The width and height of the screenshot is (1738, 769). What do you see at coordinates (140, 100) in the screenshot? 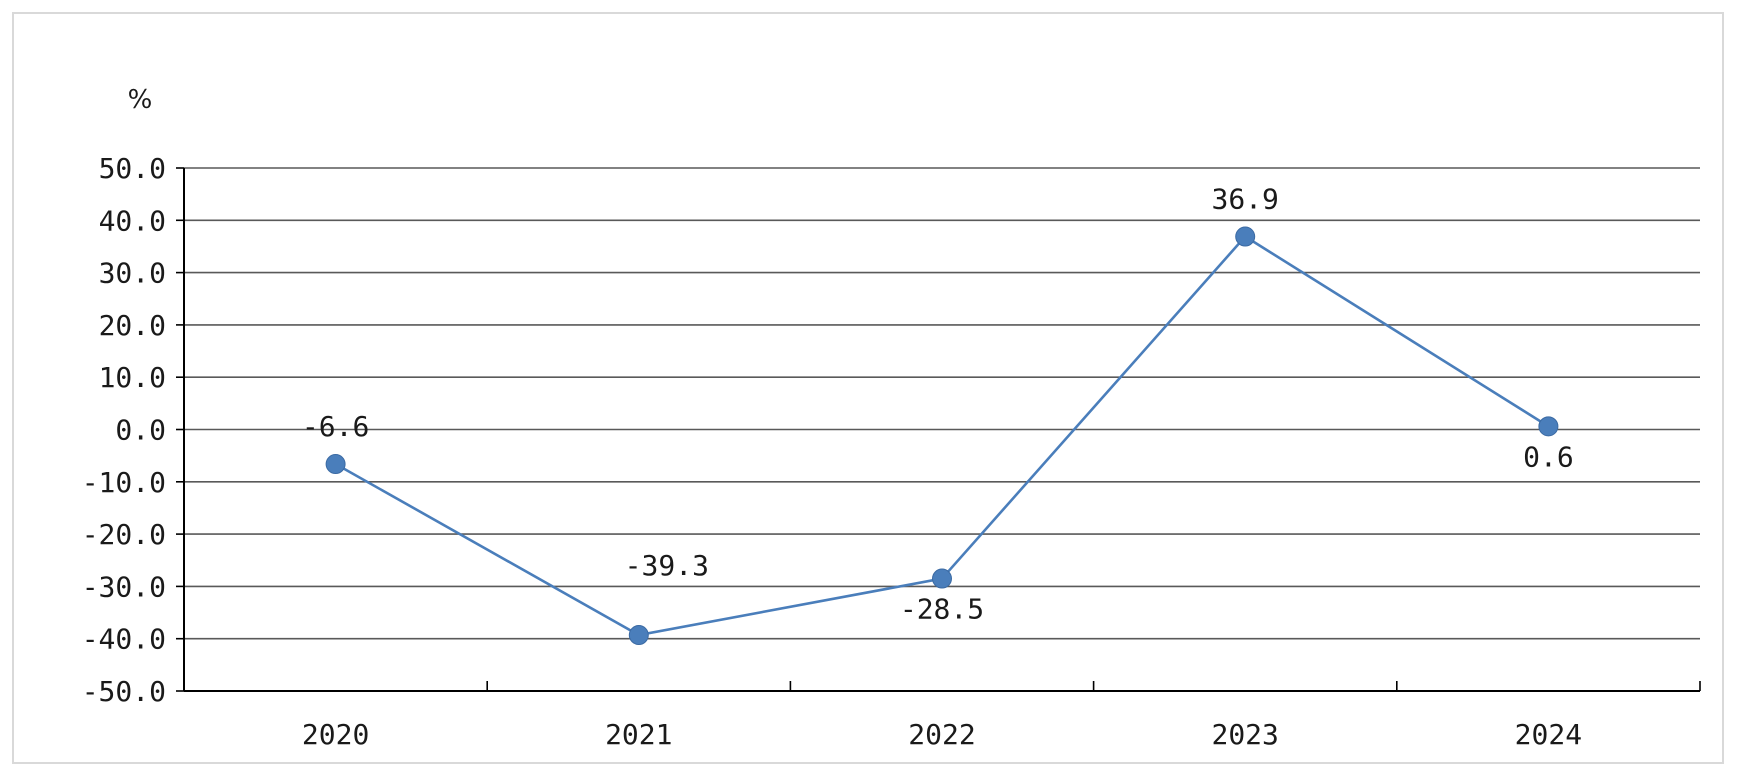
I see `y-axis-unit-label: %` at bounding box center [140, 100].